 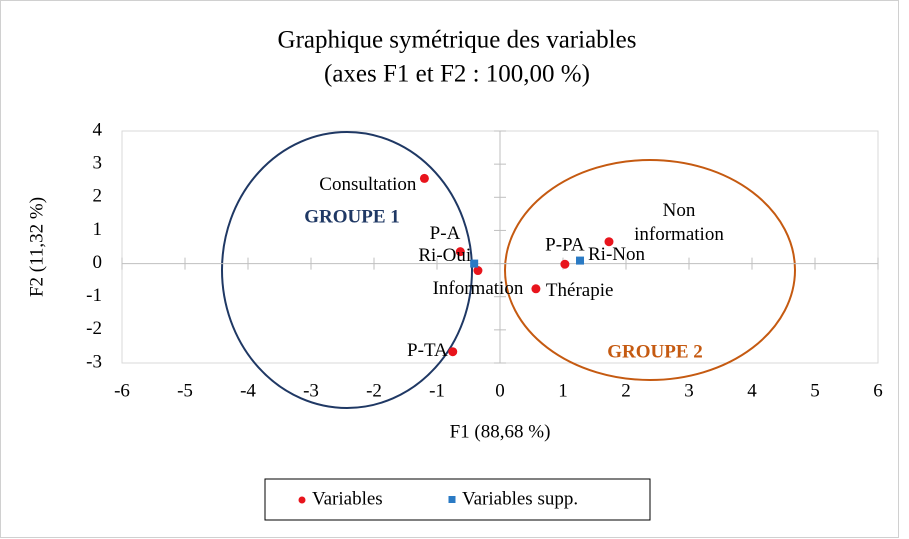 I want to click on group-label: GROUPE 2, so click(x=655, y=351).